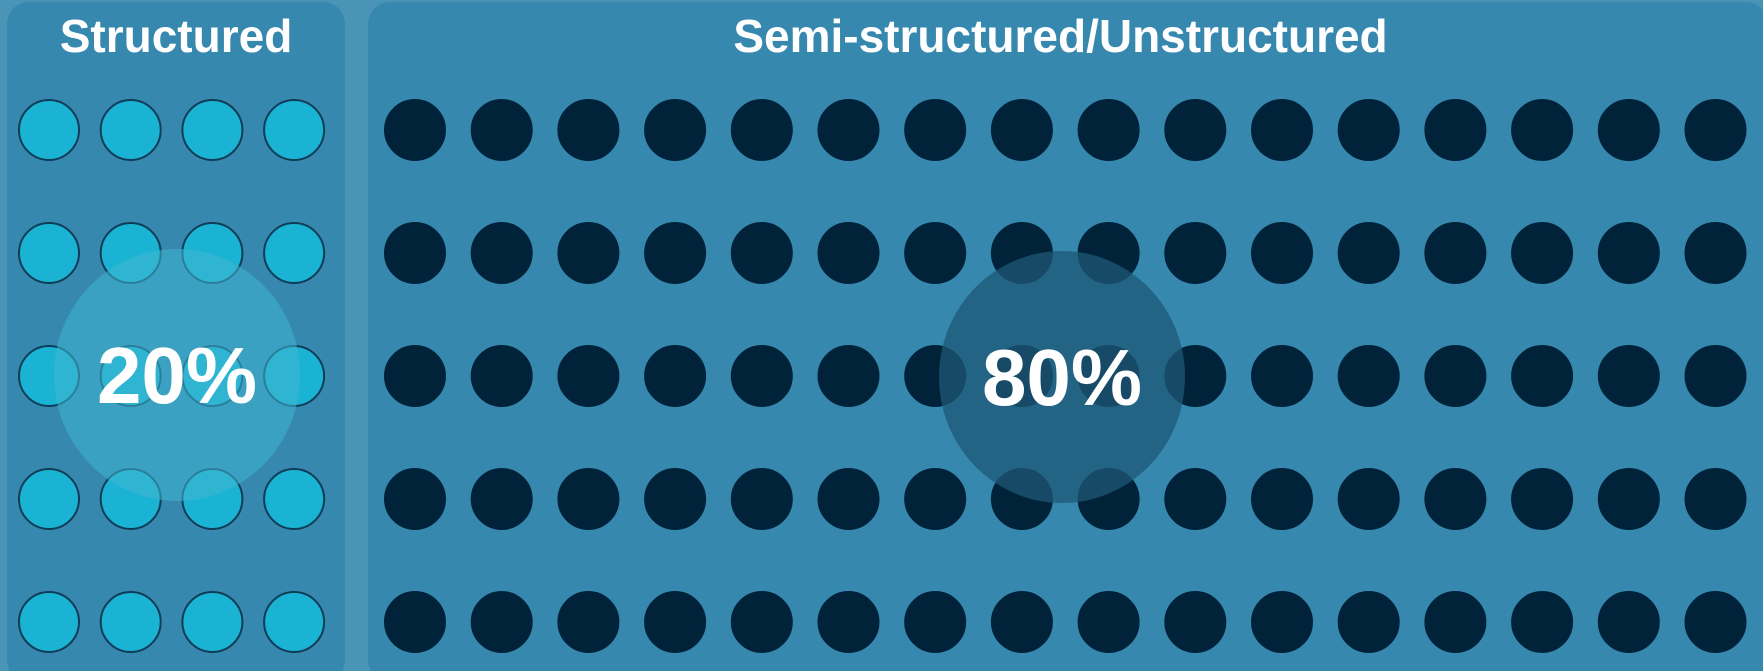  Describe the element at coordinates (1062, 377) in the screenshot. I see `unstructured-percent-label: 80%` at that location.